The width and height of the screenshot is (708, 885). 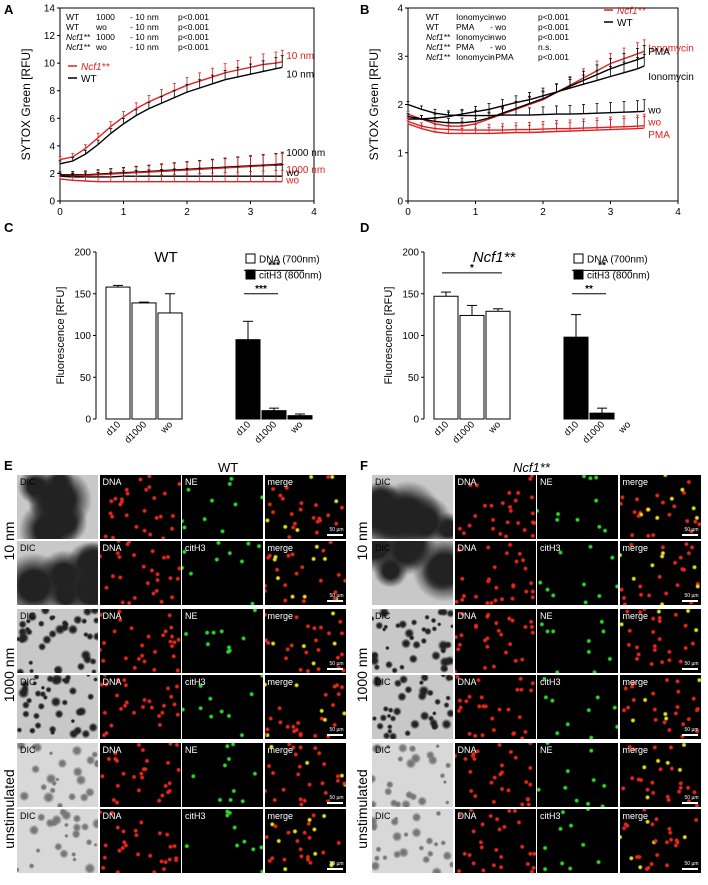 I want to click on y-tick-label: 14, so click(x=50, y=9).